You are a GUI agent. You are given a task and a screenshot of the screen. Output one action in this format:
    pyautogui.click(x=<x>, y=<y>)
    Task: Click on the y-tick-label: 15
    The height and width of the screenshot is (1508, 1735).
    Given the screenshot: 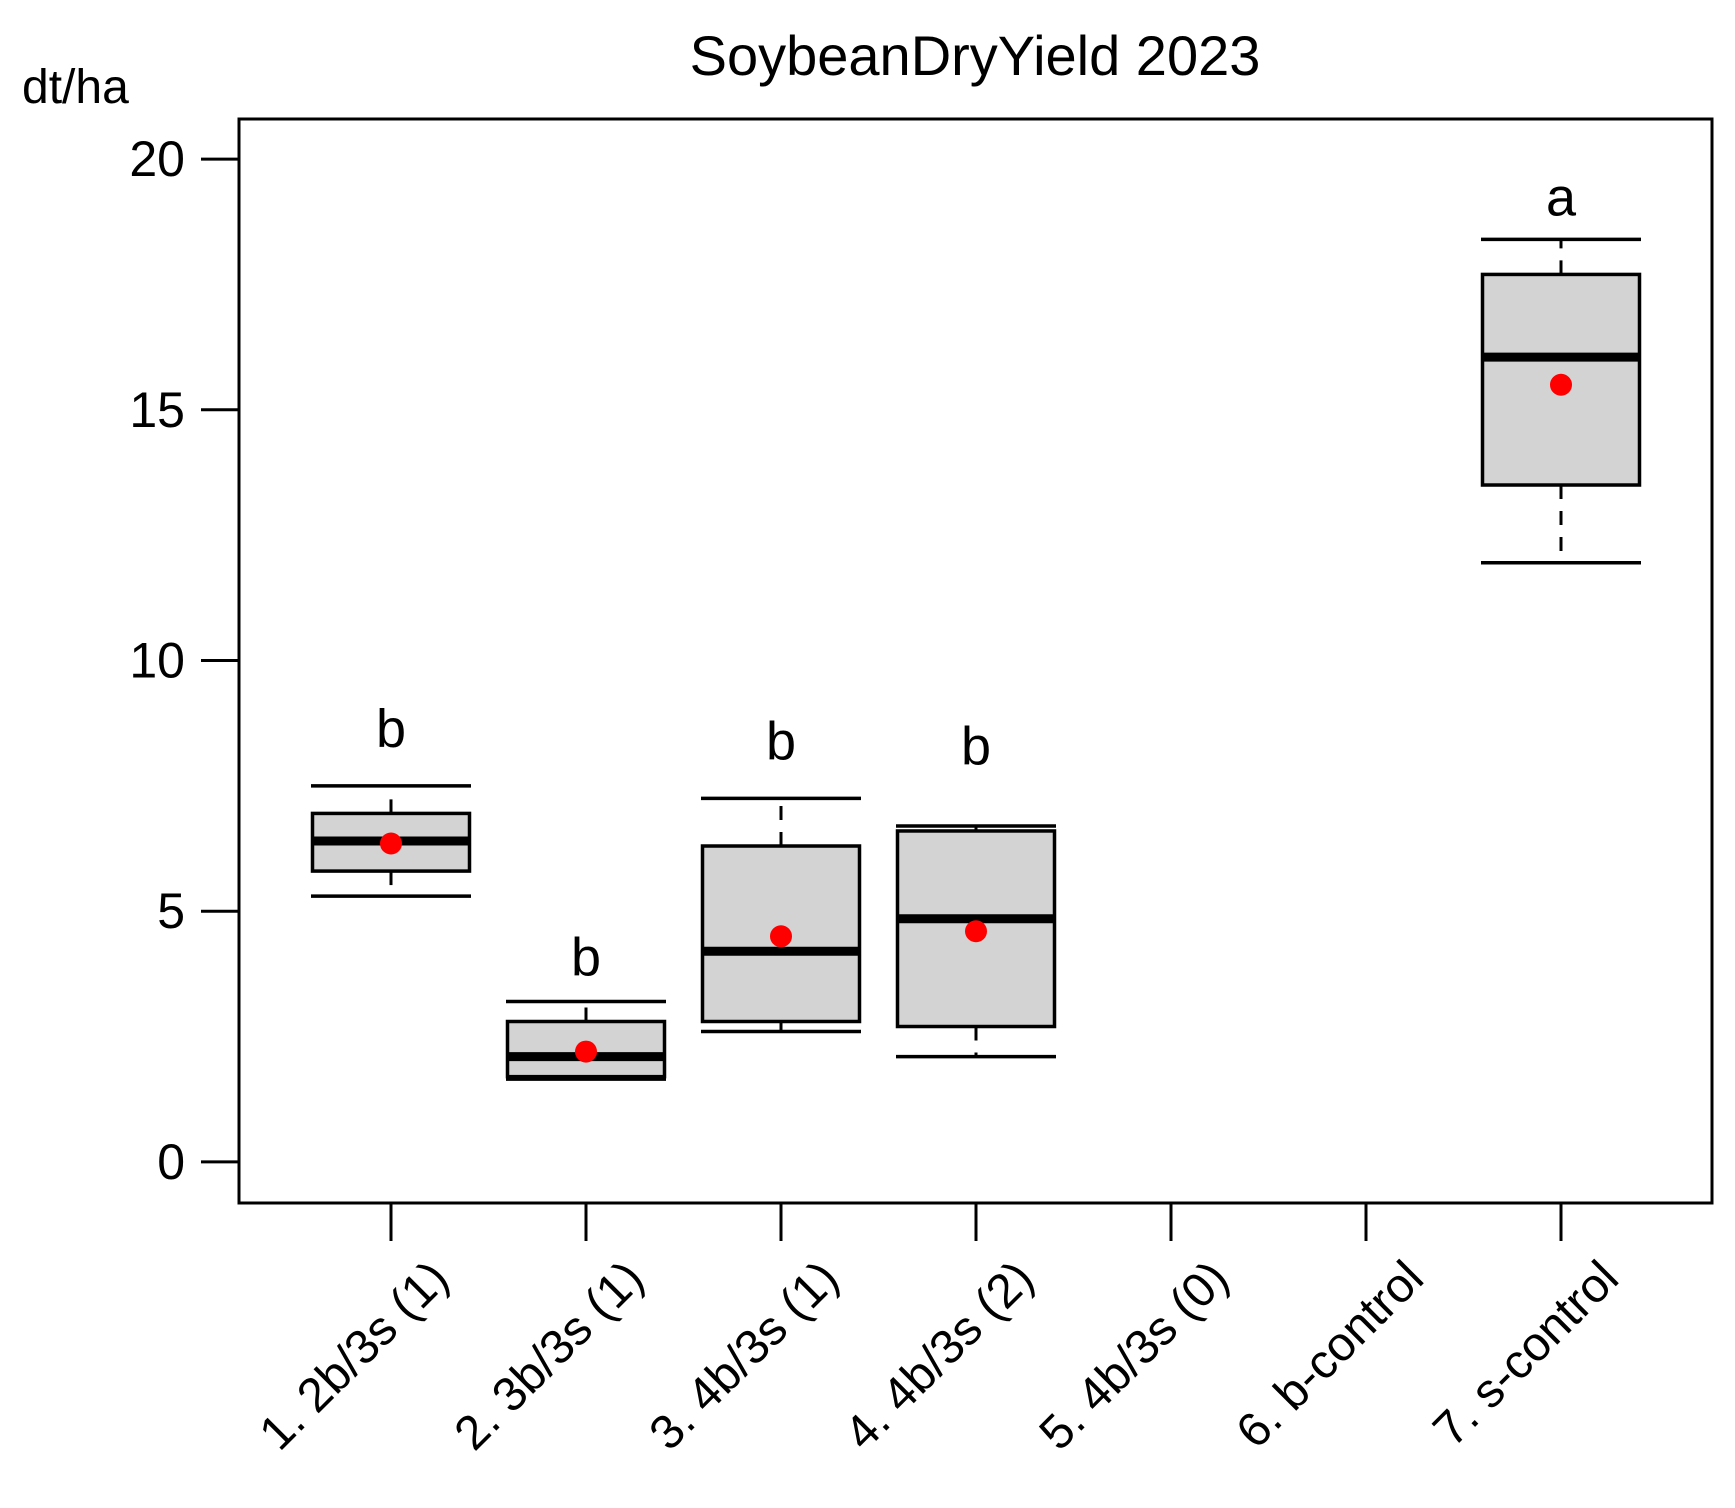 What is the action you would take?
    pyautogui.click(x=157, y=410)
    